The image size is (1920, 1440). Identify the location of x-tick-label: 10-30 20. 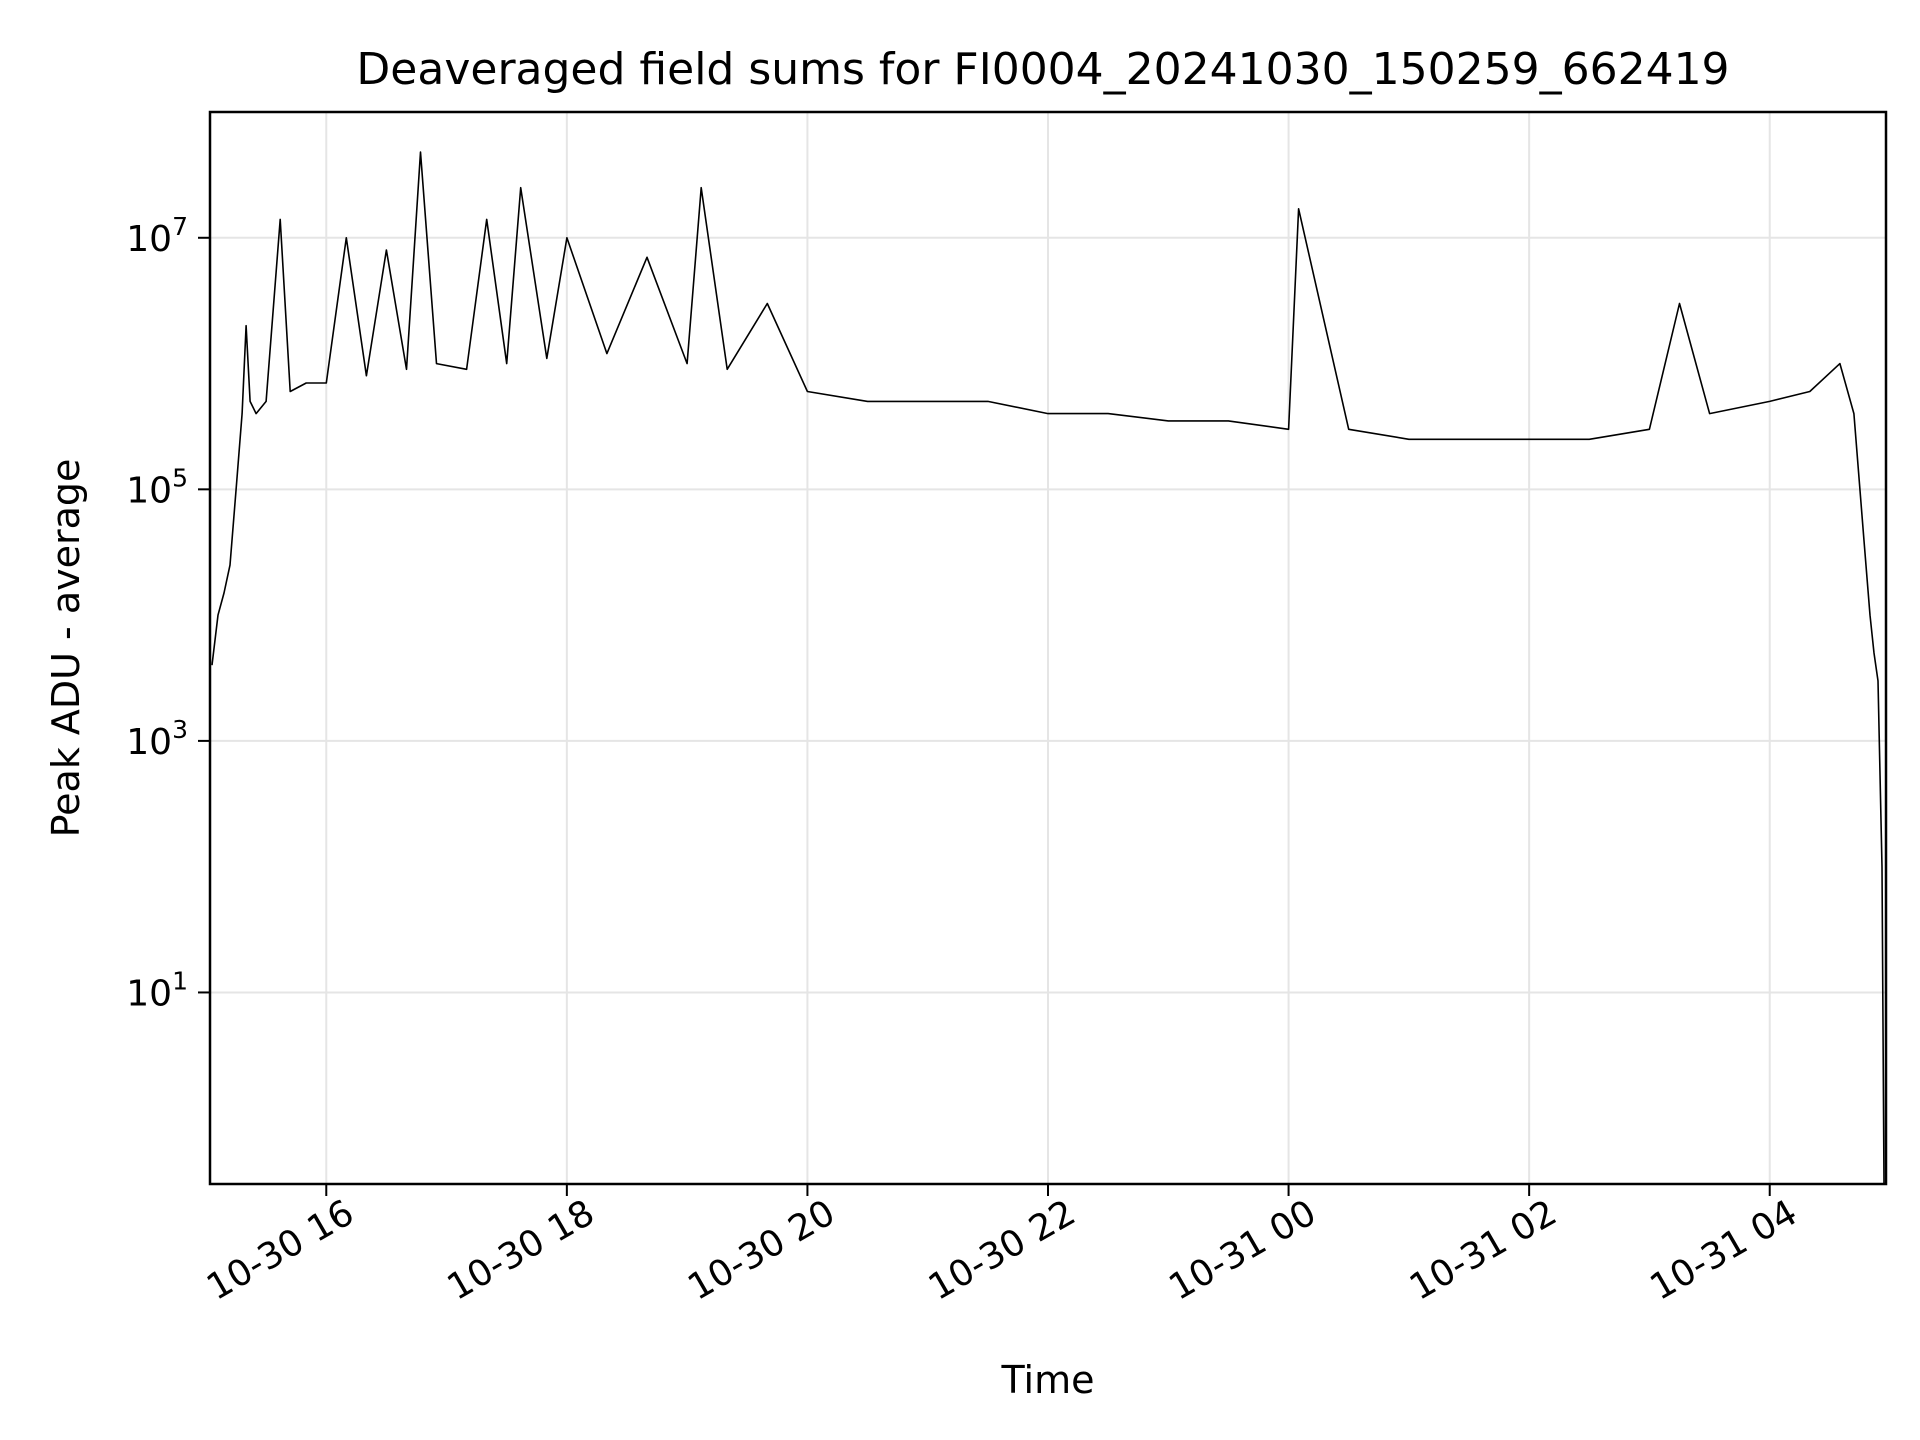
(761, 1250).